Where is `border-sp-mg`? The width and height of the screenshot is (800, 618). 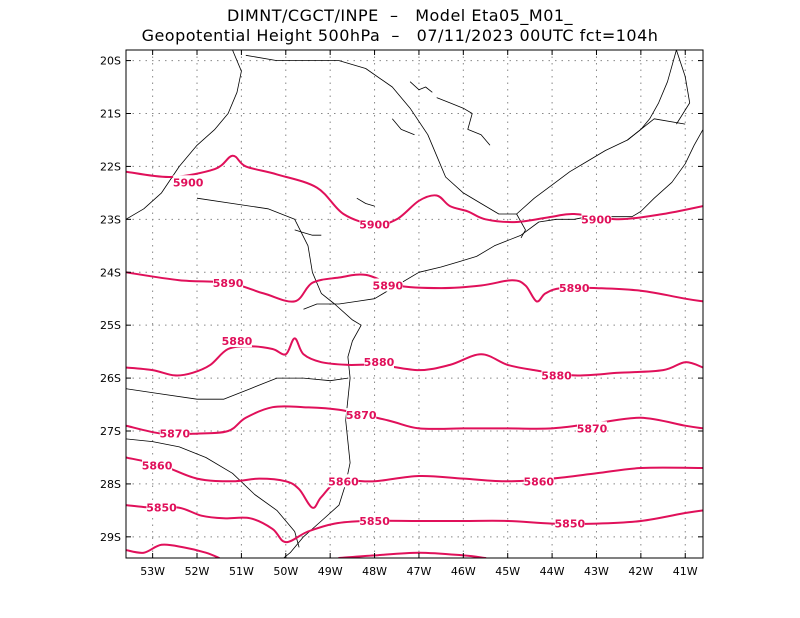
border-sp-mg is located at coordinates (461, 132).